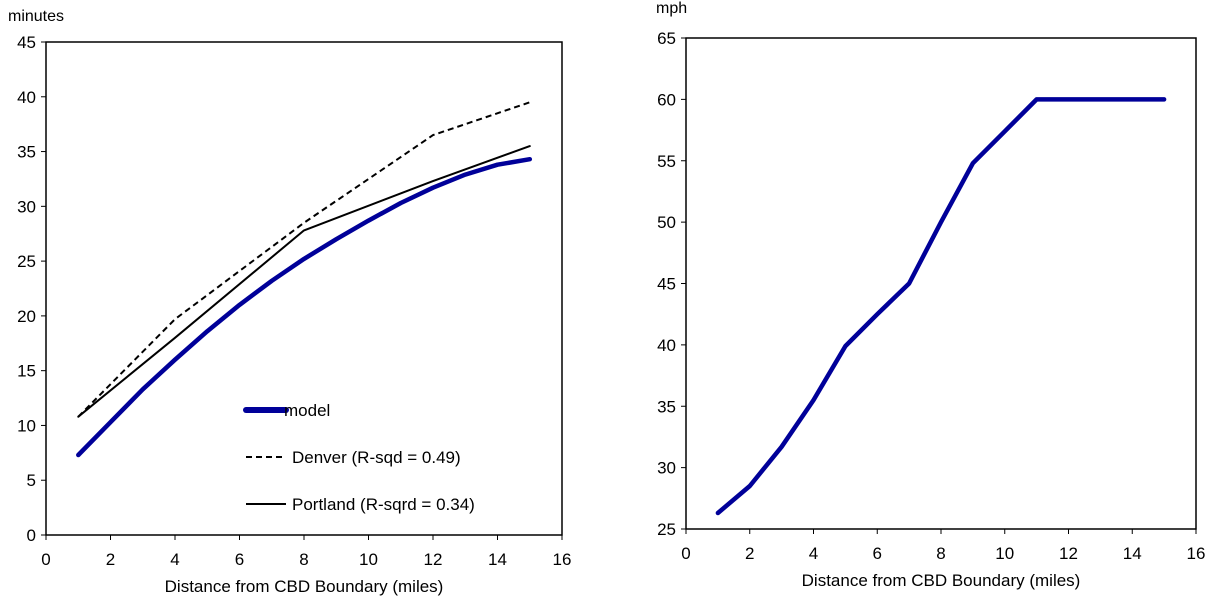 This screenshot has height=609, width=1219. Describe the element at coordinates (376, 457) in the screenshot. I see `legend-label: Denver (R-sqd = 0.49)` at that location.